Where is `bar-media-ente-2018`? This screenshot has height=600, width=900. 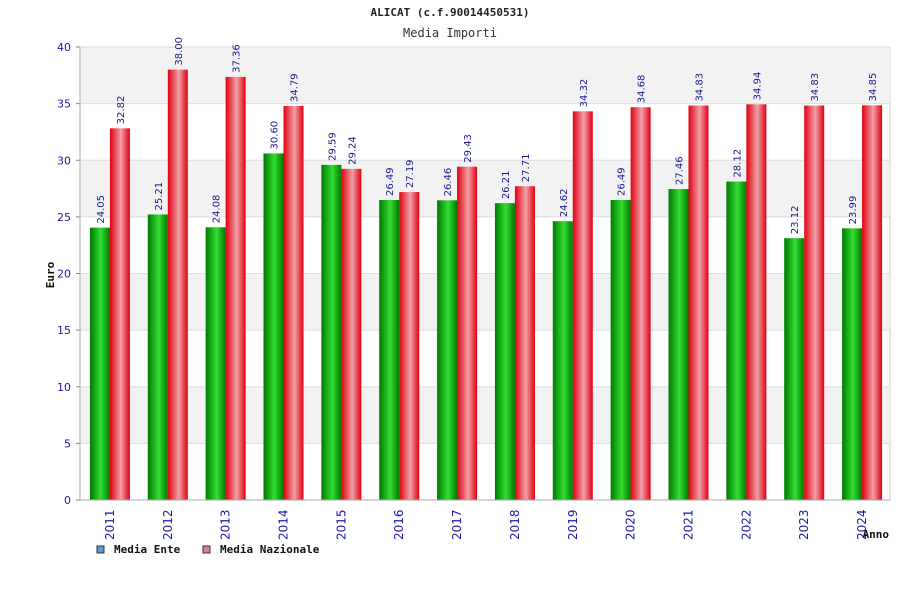 bar-media-ente-2018 is located at coordinates (504, 351).